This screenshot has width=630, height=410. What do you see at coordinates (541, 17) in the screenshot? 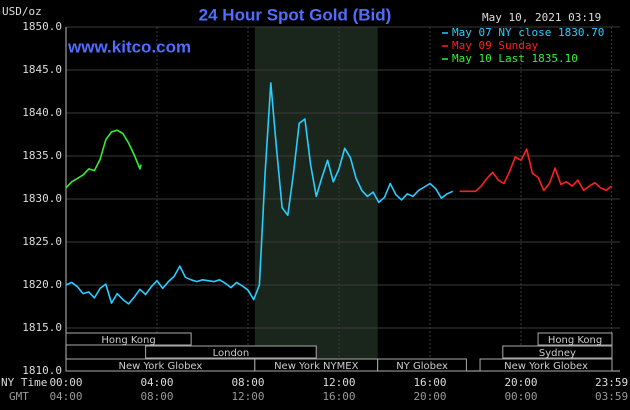
I see `timestamp: May 10, 2021 03:19` at bounding box center [541, 17].